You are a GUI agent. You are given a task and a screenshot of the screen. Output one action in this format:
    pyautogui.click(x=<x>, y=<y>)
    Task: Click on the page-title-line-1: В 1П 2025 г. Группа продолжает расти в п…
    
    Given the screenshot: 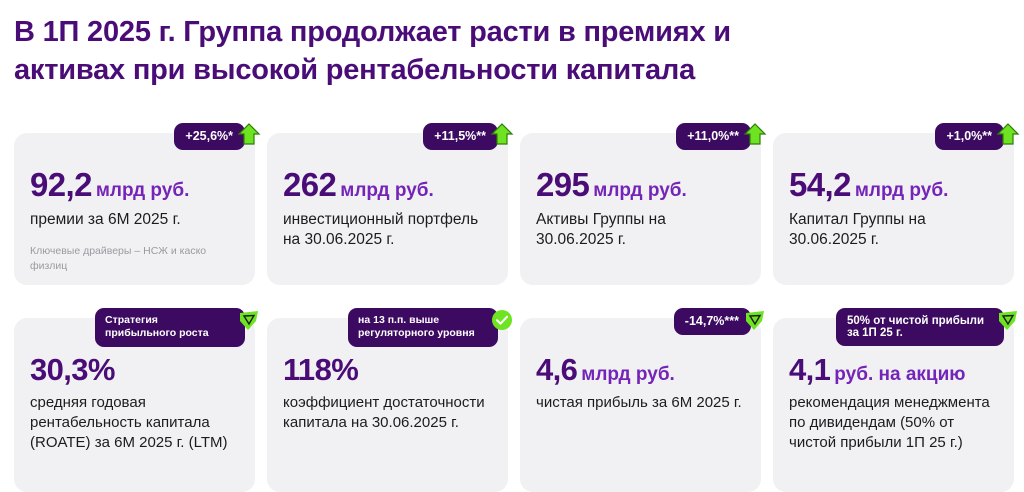 What is the action you would take?
    pyautogui.click(x=372, y=32)
    